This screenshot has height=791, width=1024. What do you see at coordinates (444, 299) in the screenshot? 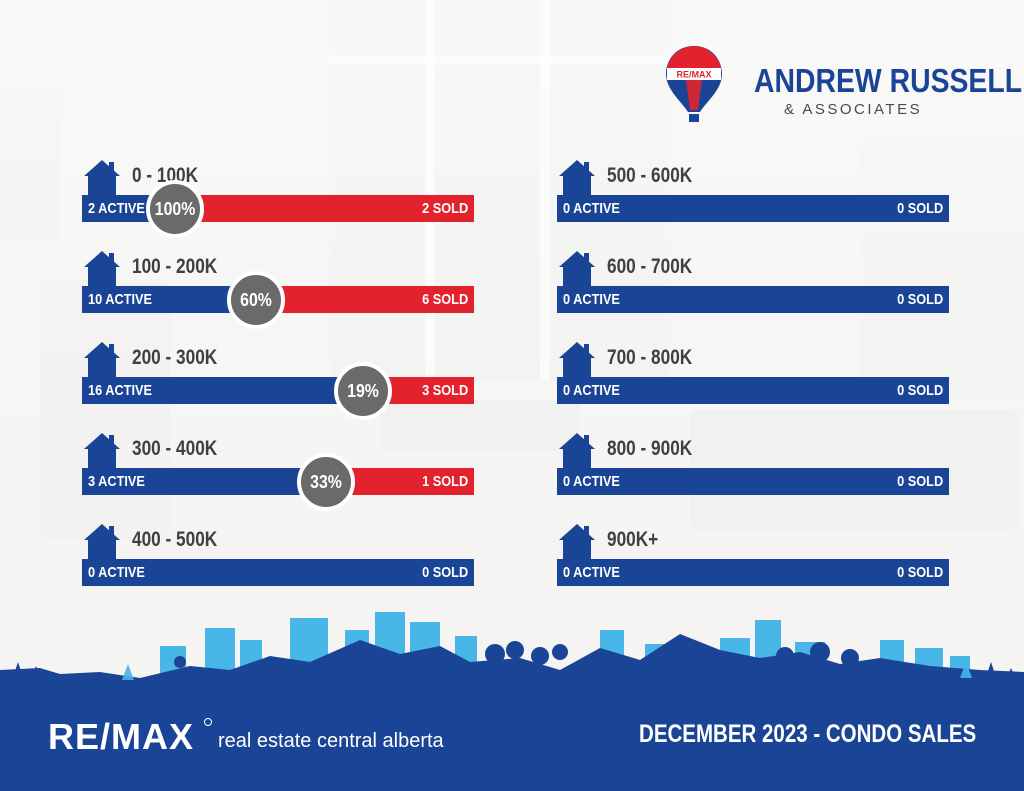
I see `sold-count: 6 SOLD` at bounding box center [444, 299].